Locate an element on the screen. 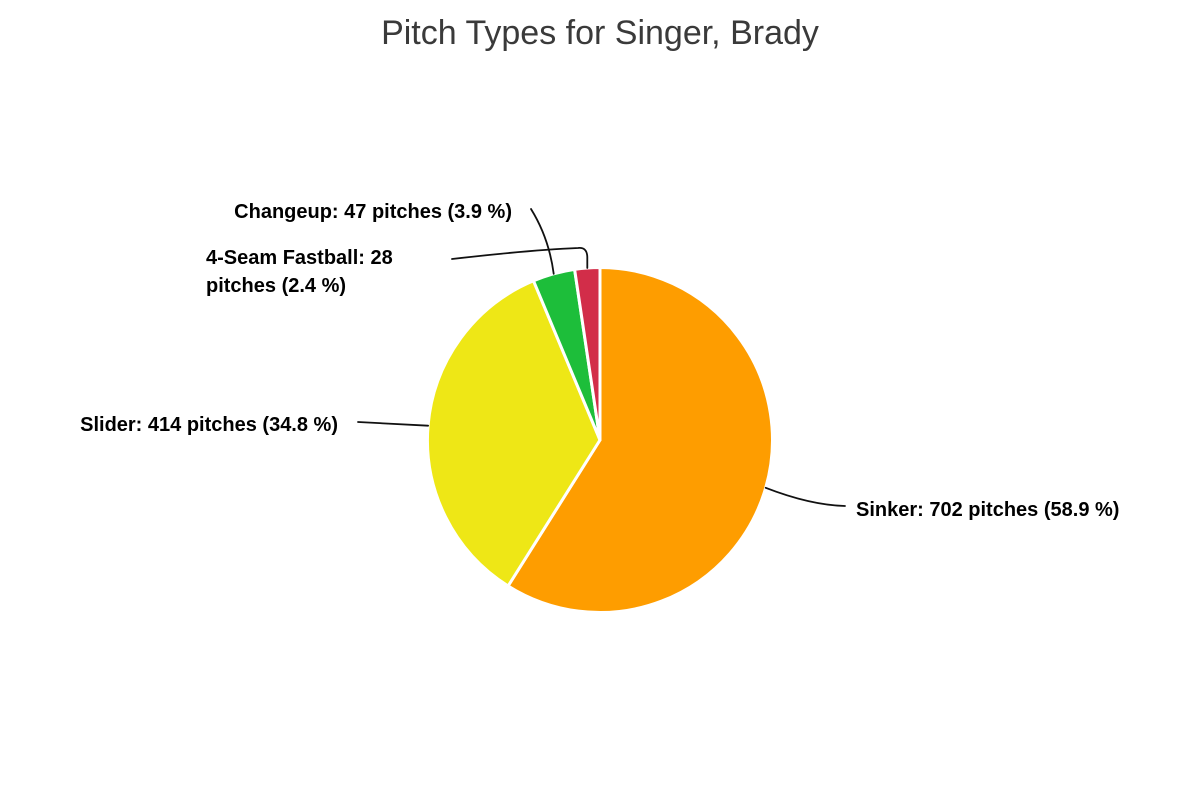 This screenshot has height=800, width=1200. chart-title: Pitch Types for Singer, Brady is located at coordinates (600, 33).